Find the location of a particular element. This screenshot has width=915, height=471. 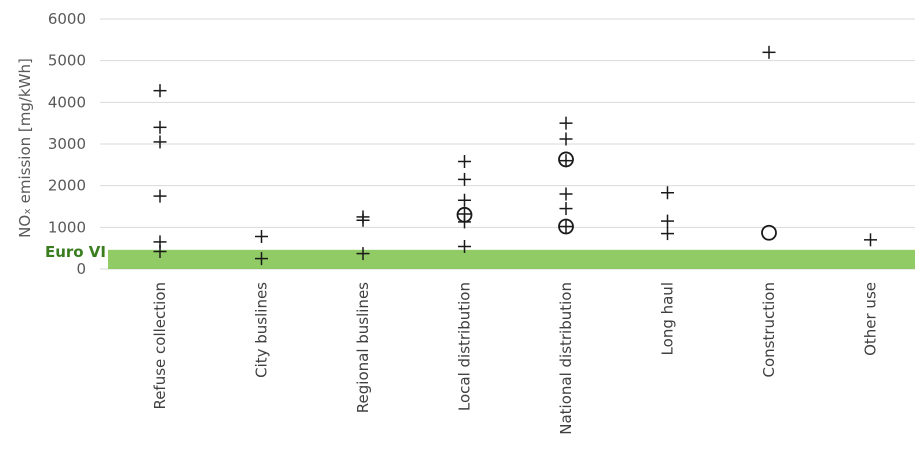

x-category-label: Regional buslines is located at coordinates (363, 347).